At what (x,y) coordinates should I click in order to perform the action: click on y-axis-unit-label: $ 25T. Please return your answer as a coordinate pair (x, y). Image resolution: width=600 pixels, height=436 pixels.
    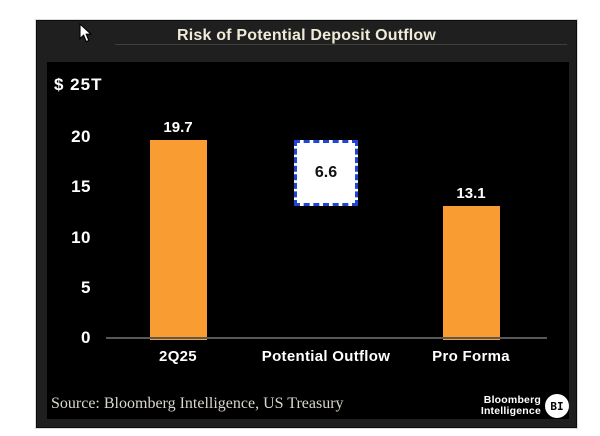
    Looking at the image, I should click on (78, 84).